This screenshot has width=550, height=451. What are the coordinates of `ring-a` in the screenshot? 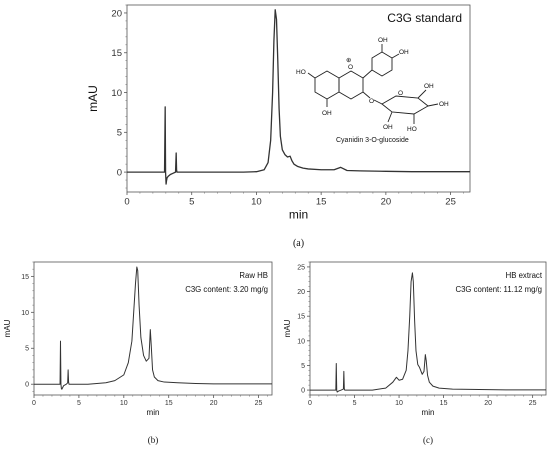 It's located at (327, 85).